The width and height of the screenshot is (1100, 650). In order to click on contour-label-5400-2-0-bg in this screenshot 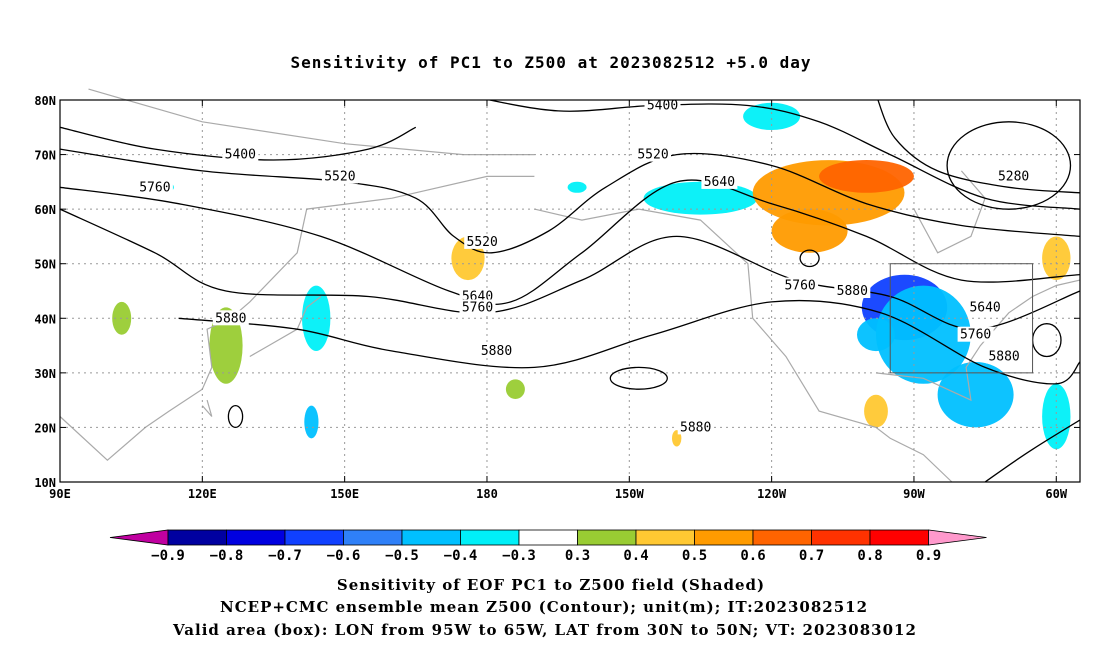, I will do `click(662, 105)`.